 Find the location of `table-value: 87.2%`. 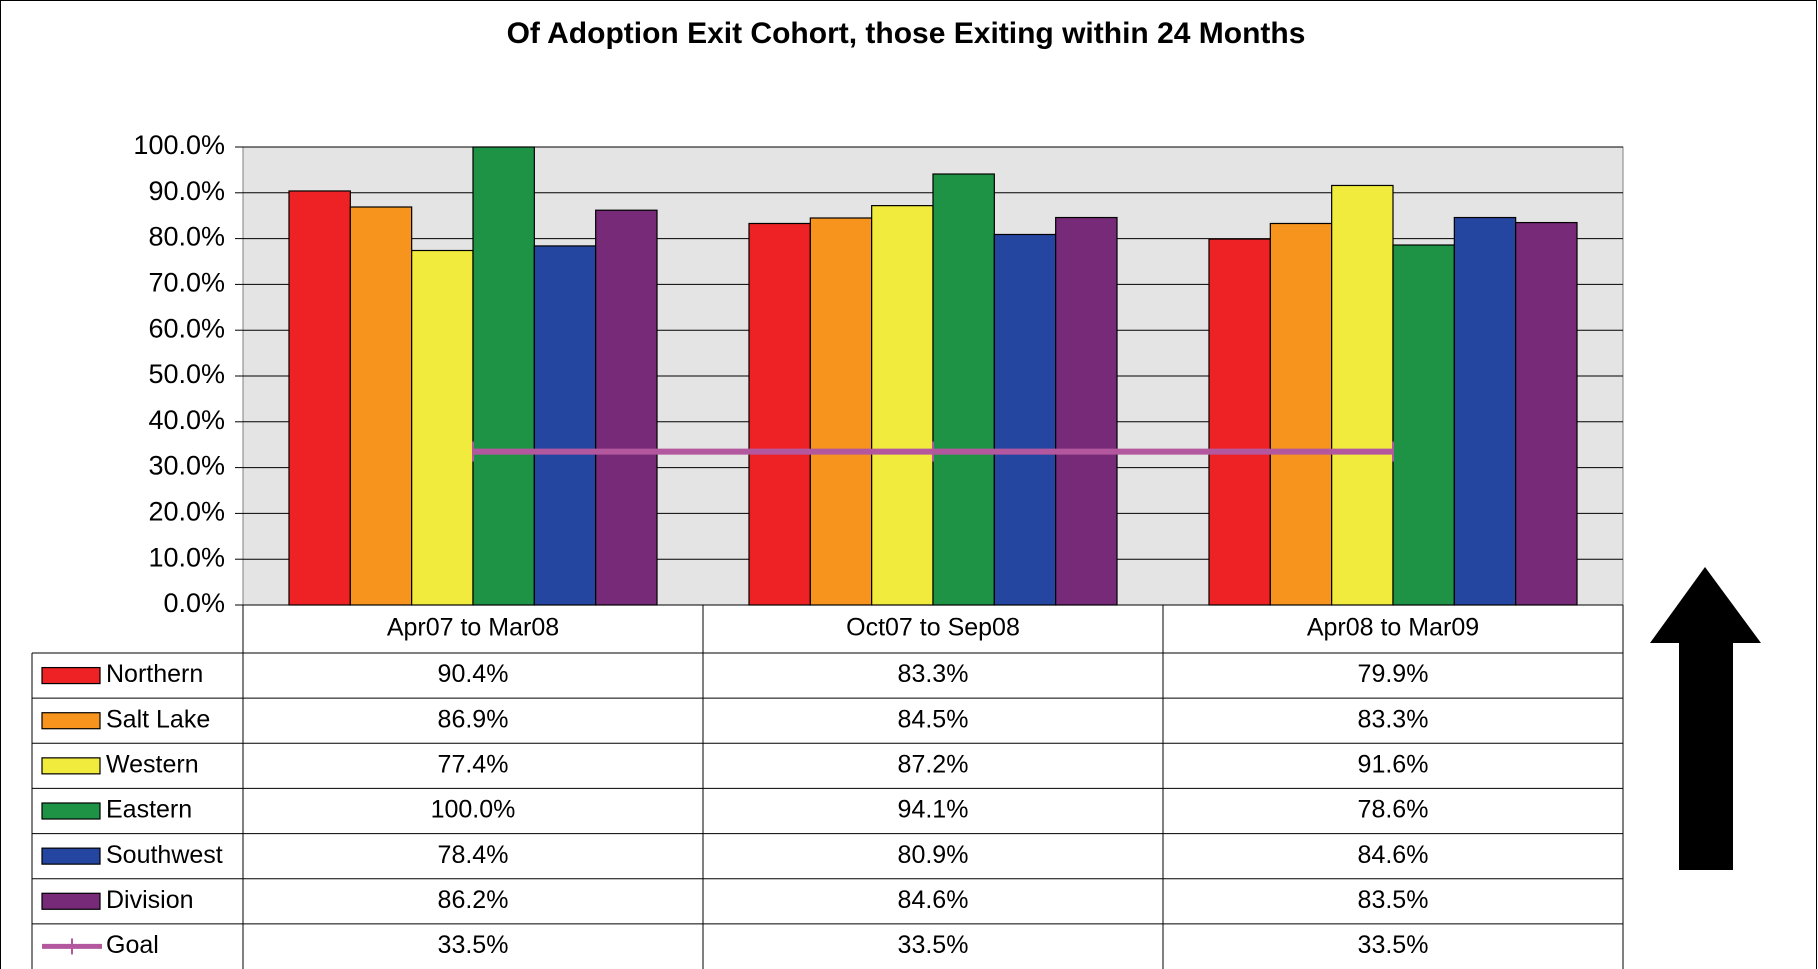

table-value: 87.2% is located at coordinates (933, 764).